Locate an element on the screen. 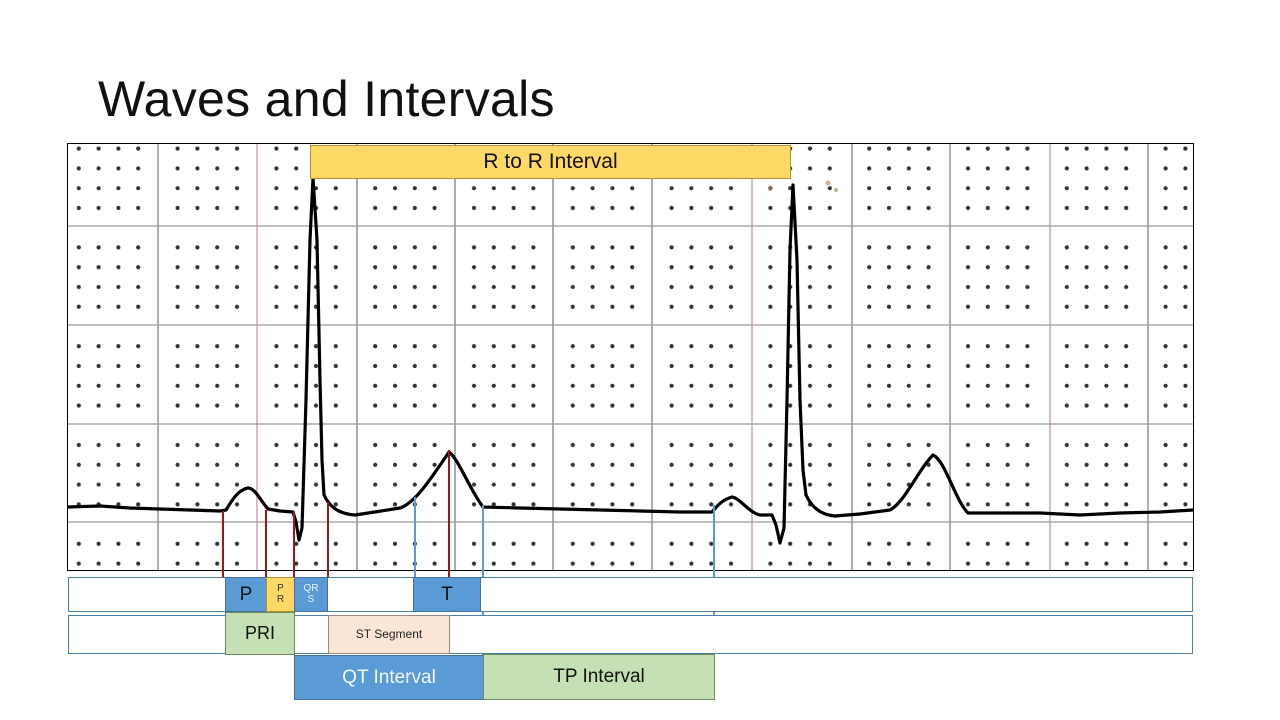  qrs-end-marker is located at coordinates (328, 556).